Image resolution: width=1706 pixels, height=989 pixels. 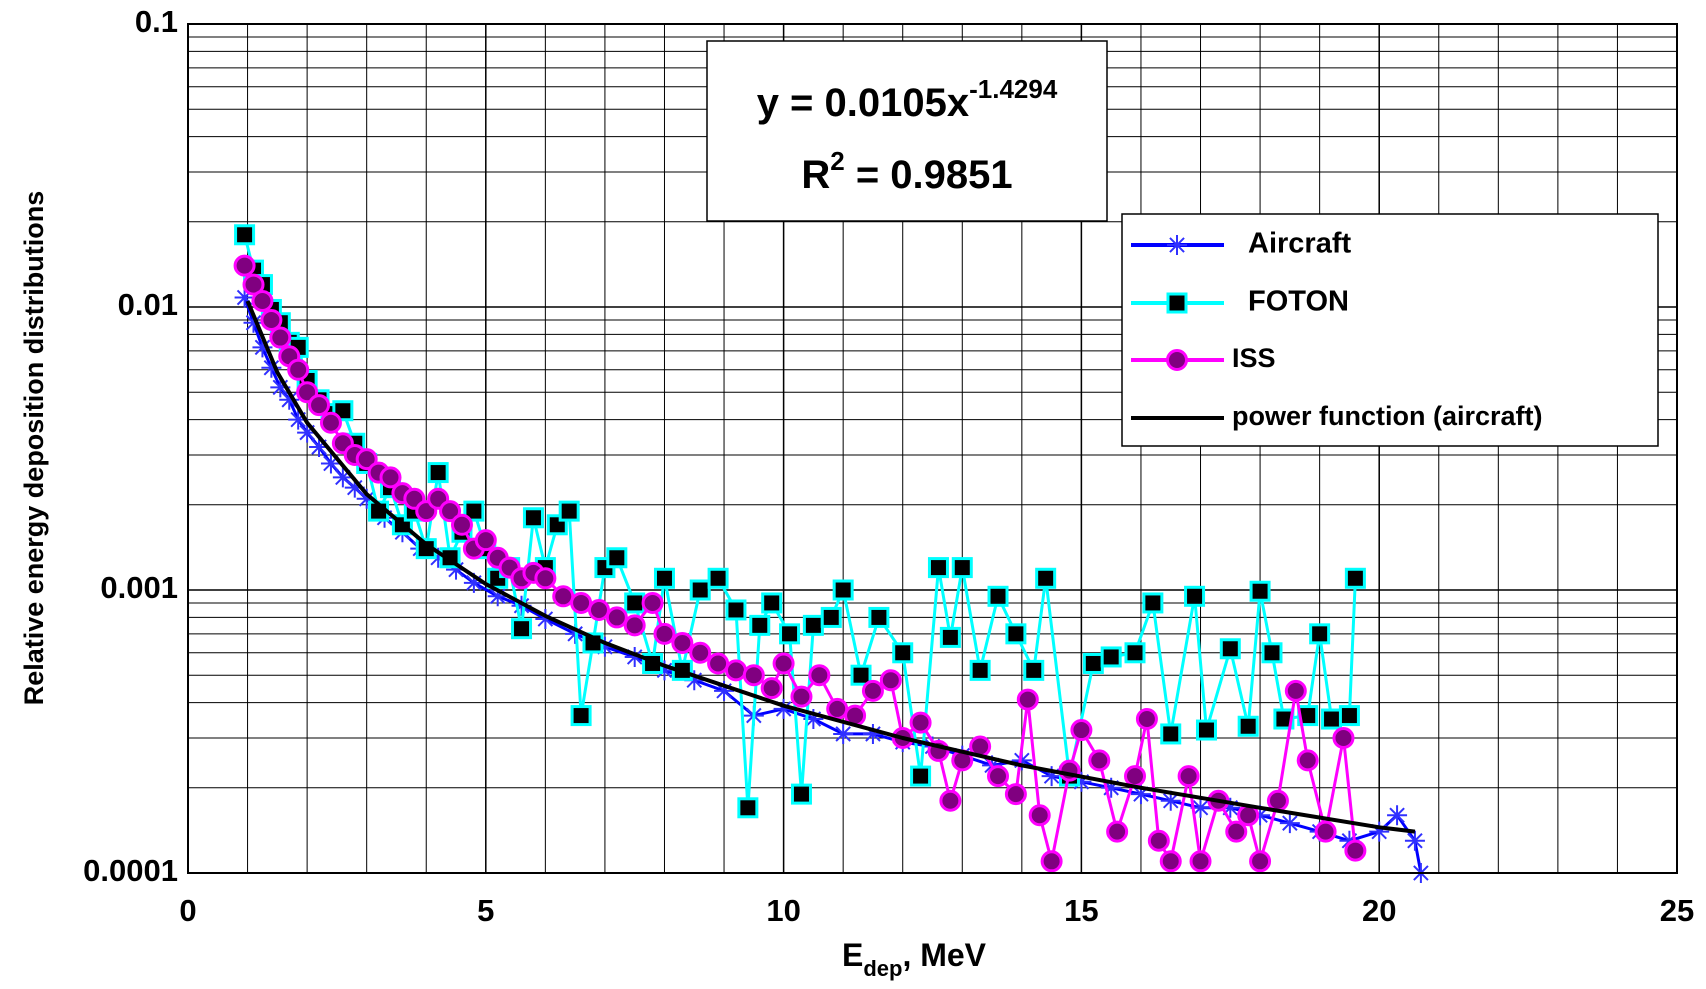 I want to click on legend-label: power function (aircraft), so click(x=1387, y=416).